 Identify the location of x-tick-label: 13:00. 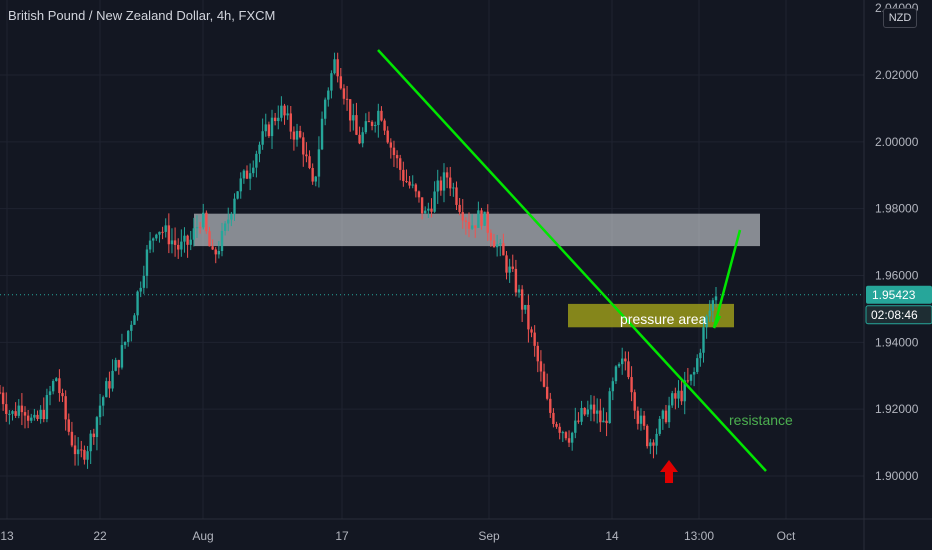
(699, 536).